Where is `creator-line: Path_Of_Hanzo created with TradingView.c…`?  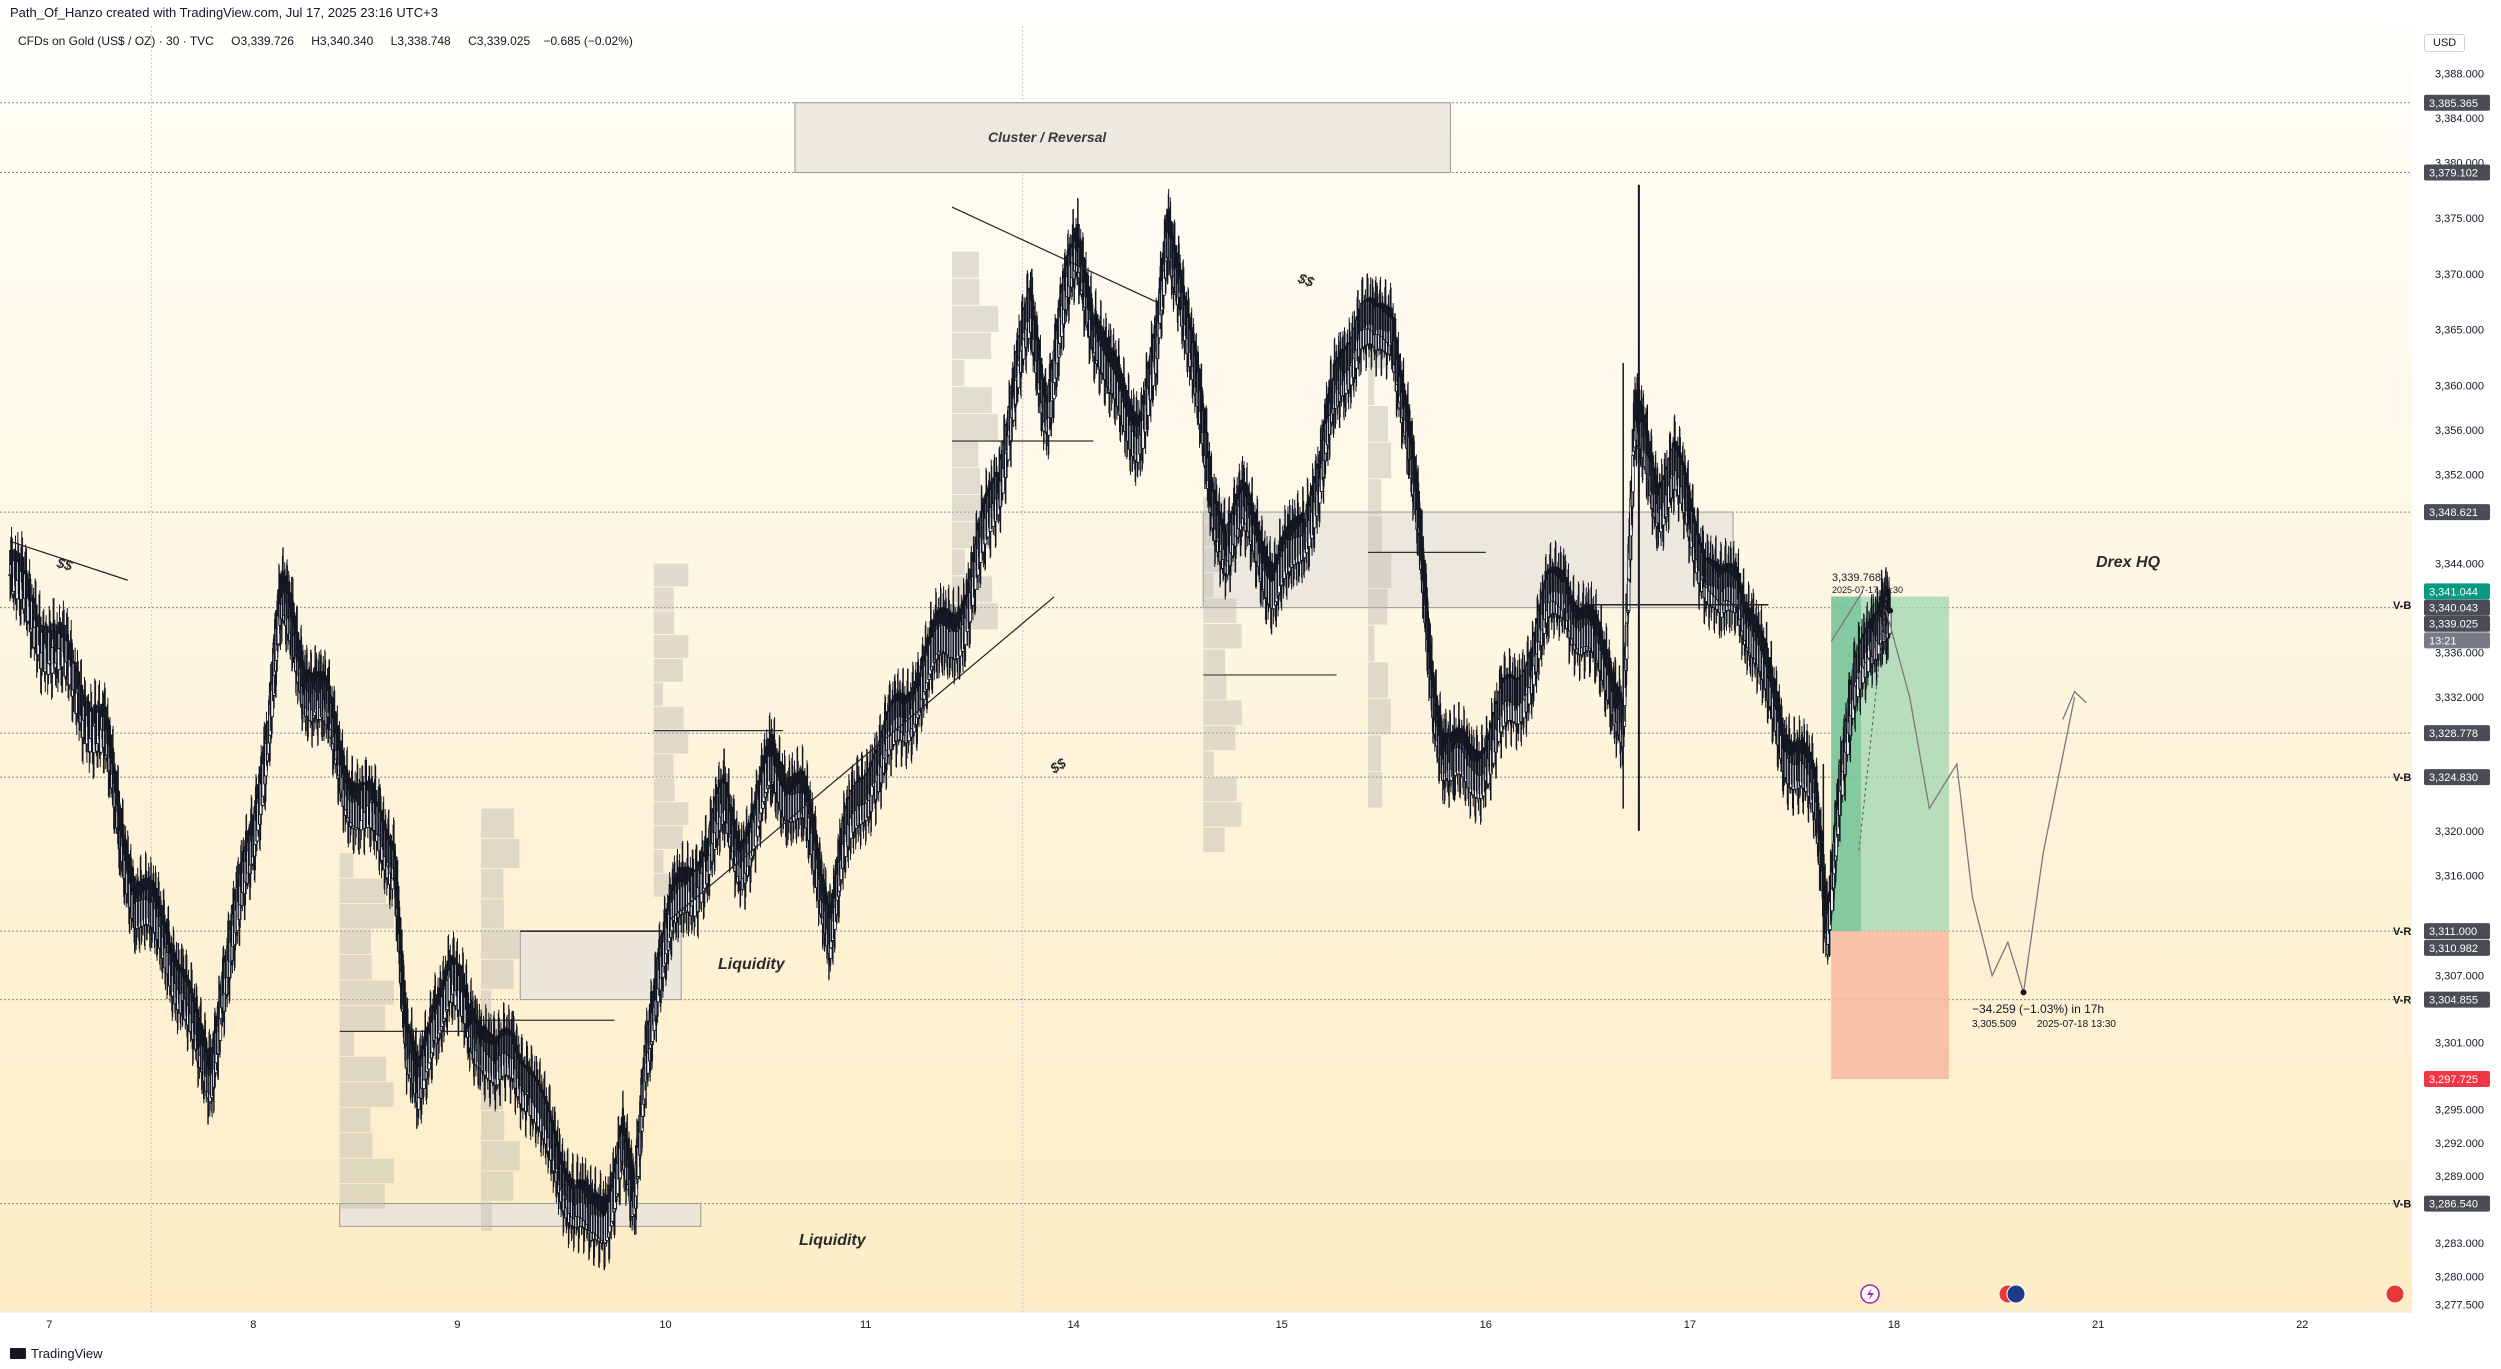 creator-line: Path_Of_Hanzo created with TradingView.c… is located at coordinates (224, 12).